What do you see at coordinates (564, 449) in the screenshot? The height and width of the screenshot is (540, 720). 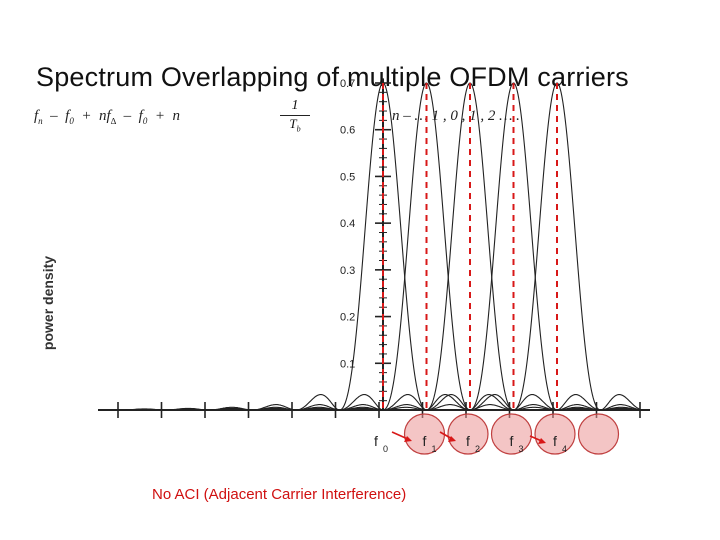 I see `carrier-label-sub-f4: 4` at bounding box center [564, 449].